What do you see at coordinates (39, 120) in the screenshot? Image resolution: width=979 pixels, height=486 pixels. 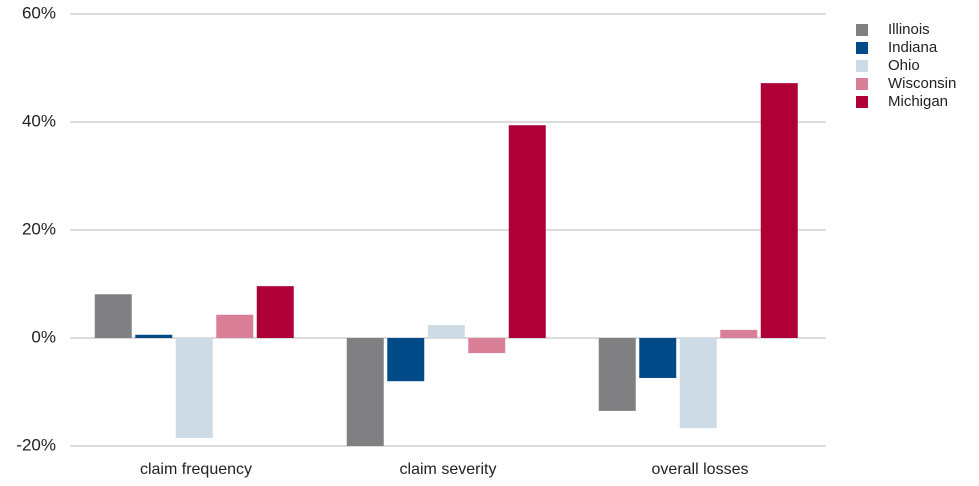 I see `y-tick-label: 40%` at bounding box center [39, 120].